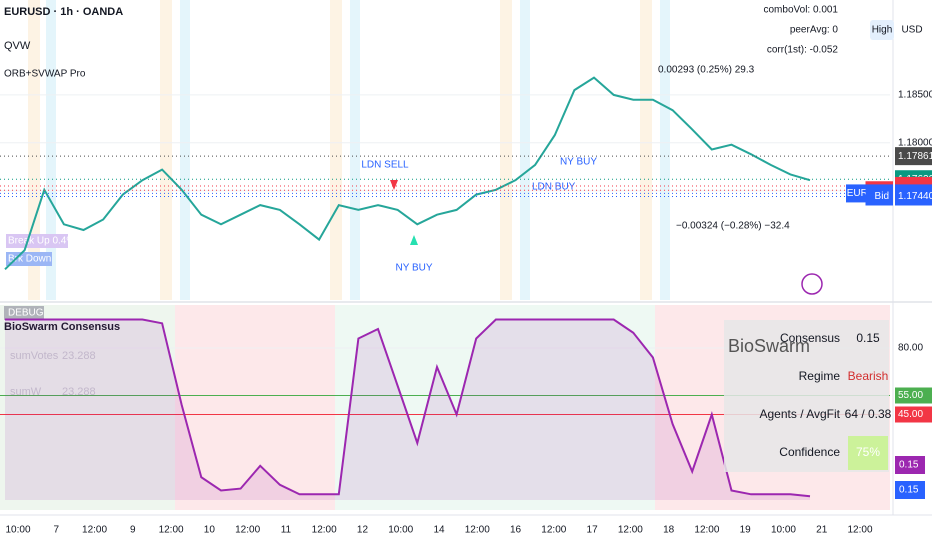 The height and width of the screenshot is (550, 932). I want to click on table-value: 0.15, so click(868, 338).